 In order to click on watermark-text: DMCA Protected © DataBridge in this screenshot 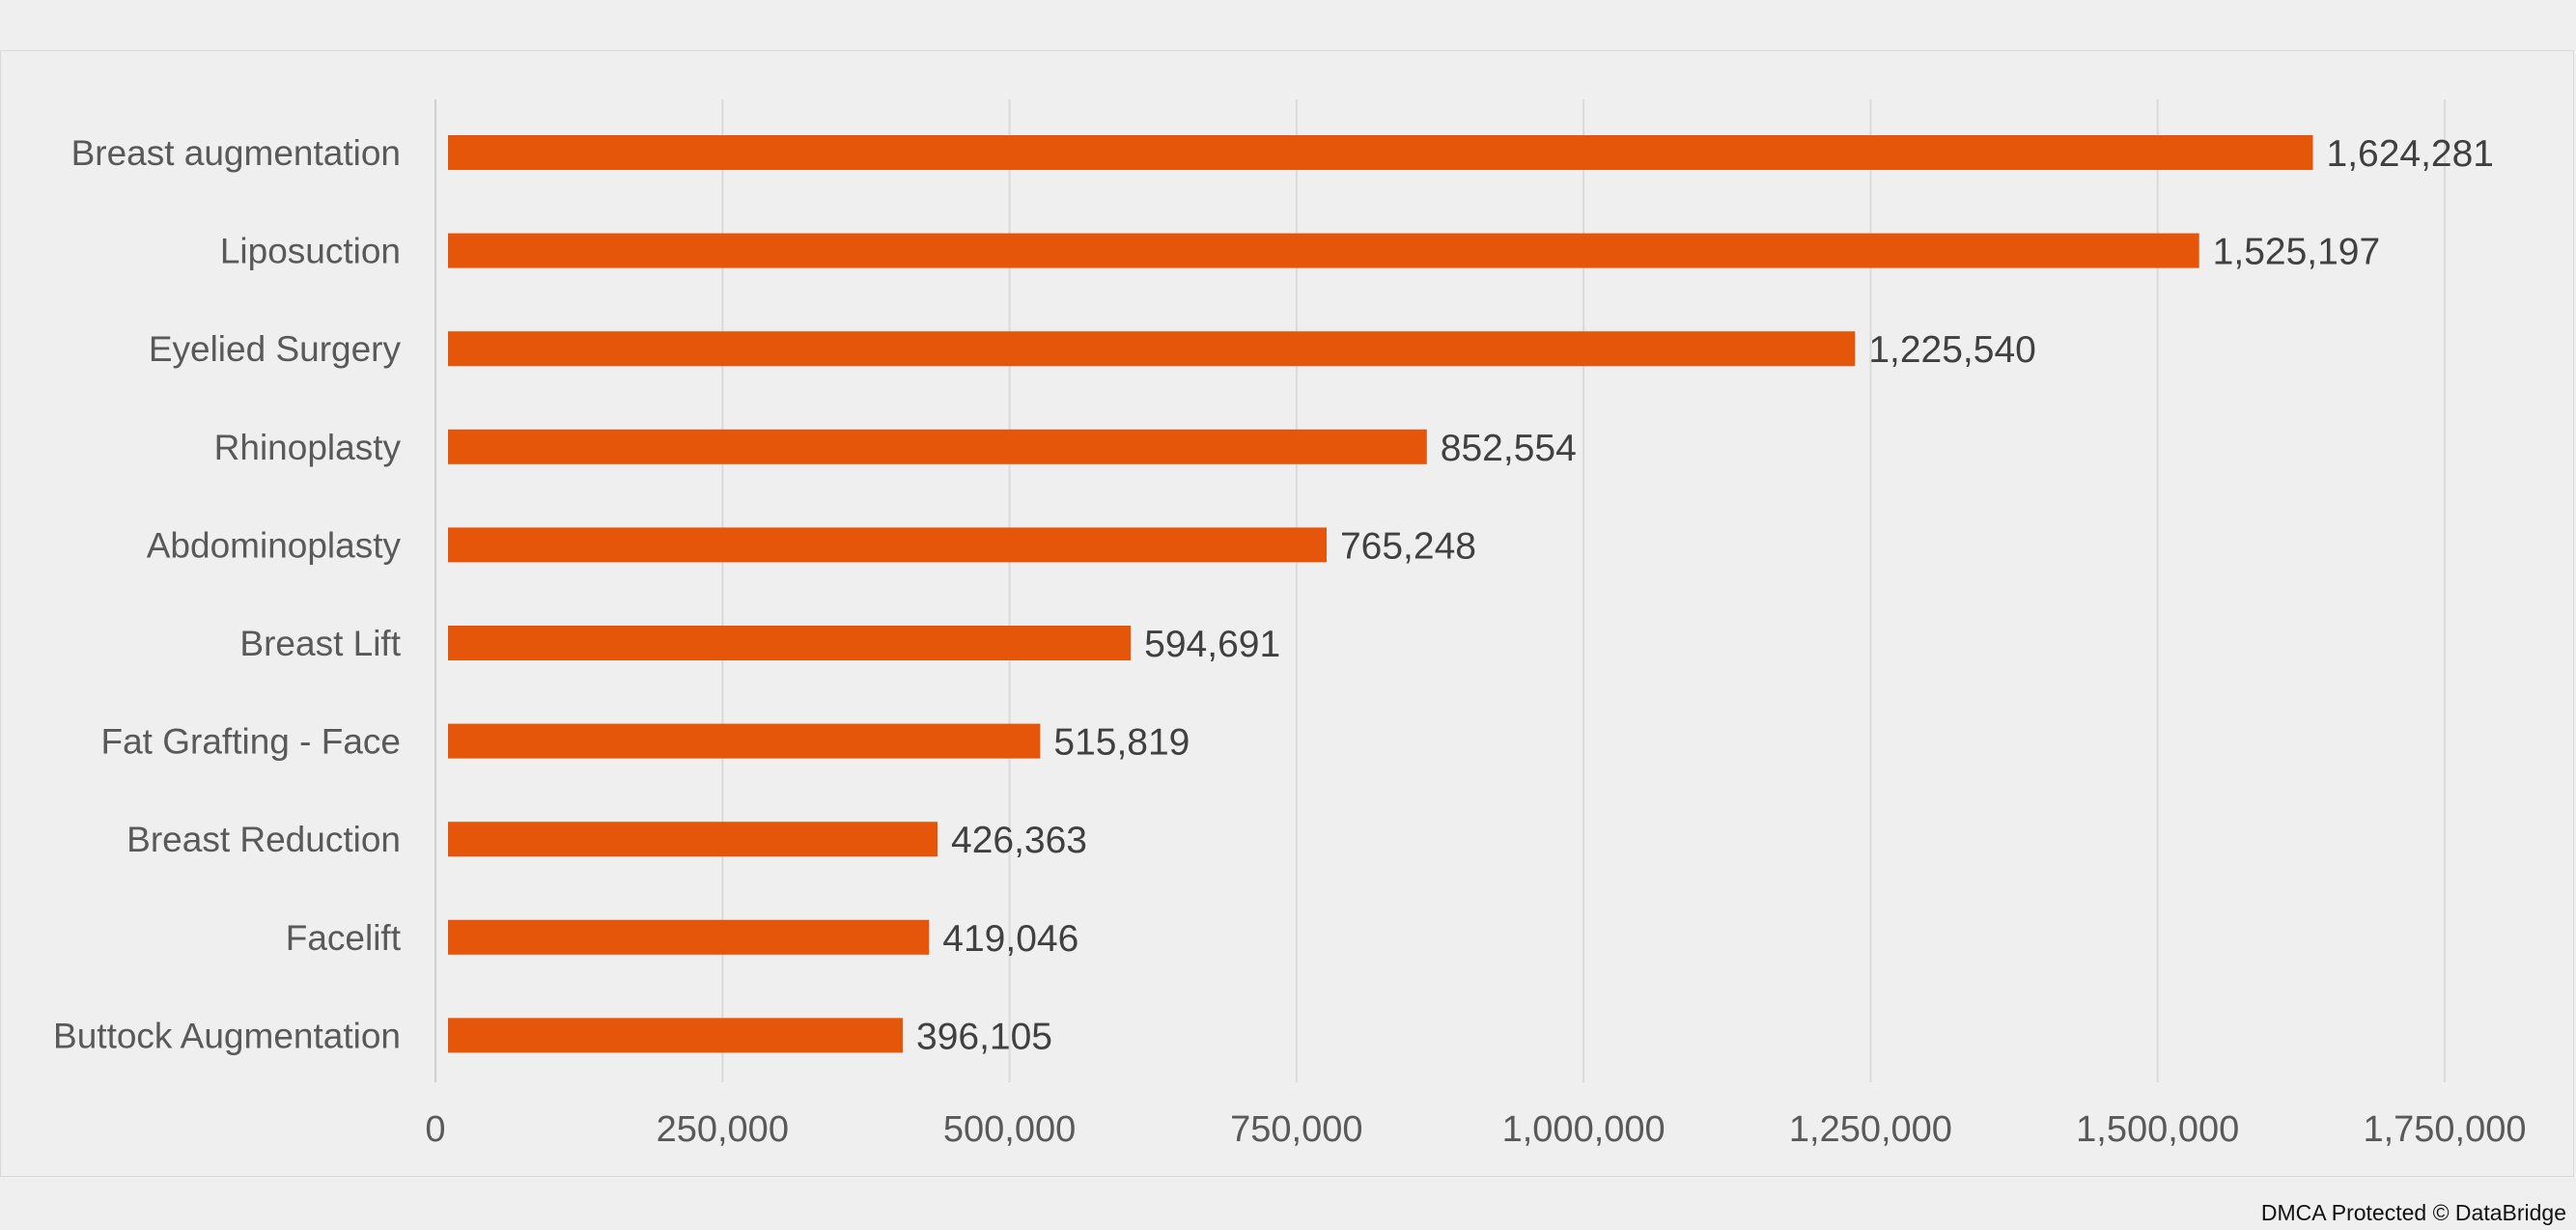, I will do `click(2413, 1212)`.